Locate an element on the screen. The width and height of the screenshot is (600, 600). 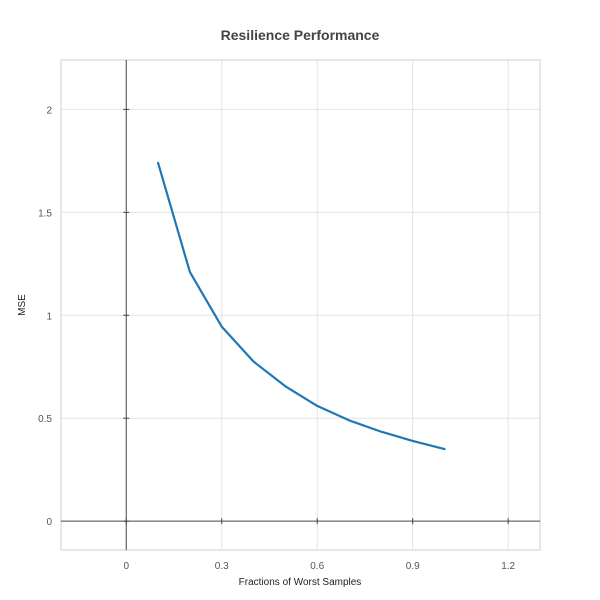
y-tick-label: 1.5 is located at coordinates (45, 213).